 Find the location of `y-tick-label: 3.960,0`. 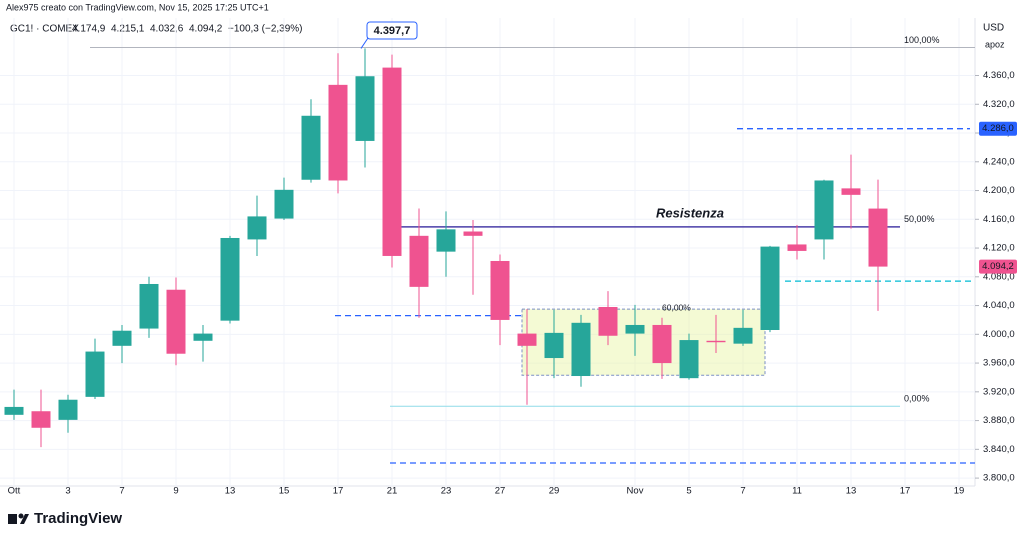

y-tick-label: 3.960,0 is located at coordinates (999, 363).